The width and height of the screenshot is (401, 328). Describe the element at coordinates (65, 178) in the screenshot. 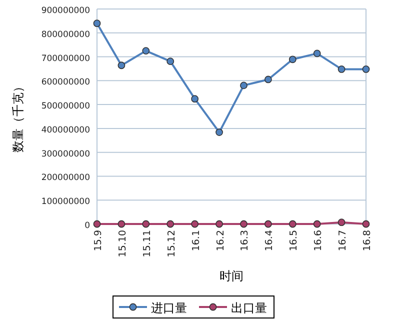

I see `y-tick-label: 200000000` at that location.